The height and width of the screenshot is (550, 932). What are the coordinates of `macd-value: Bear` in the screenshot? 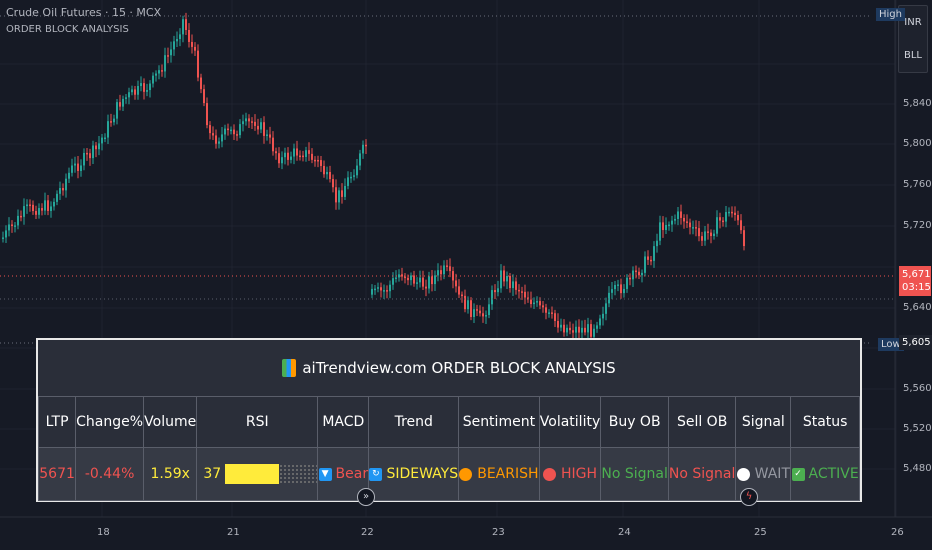 It's located at (352, 474).